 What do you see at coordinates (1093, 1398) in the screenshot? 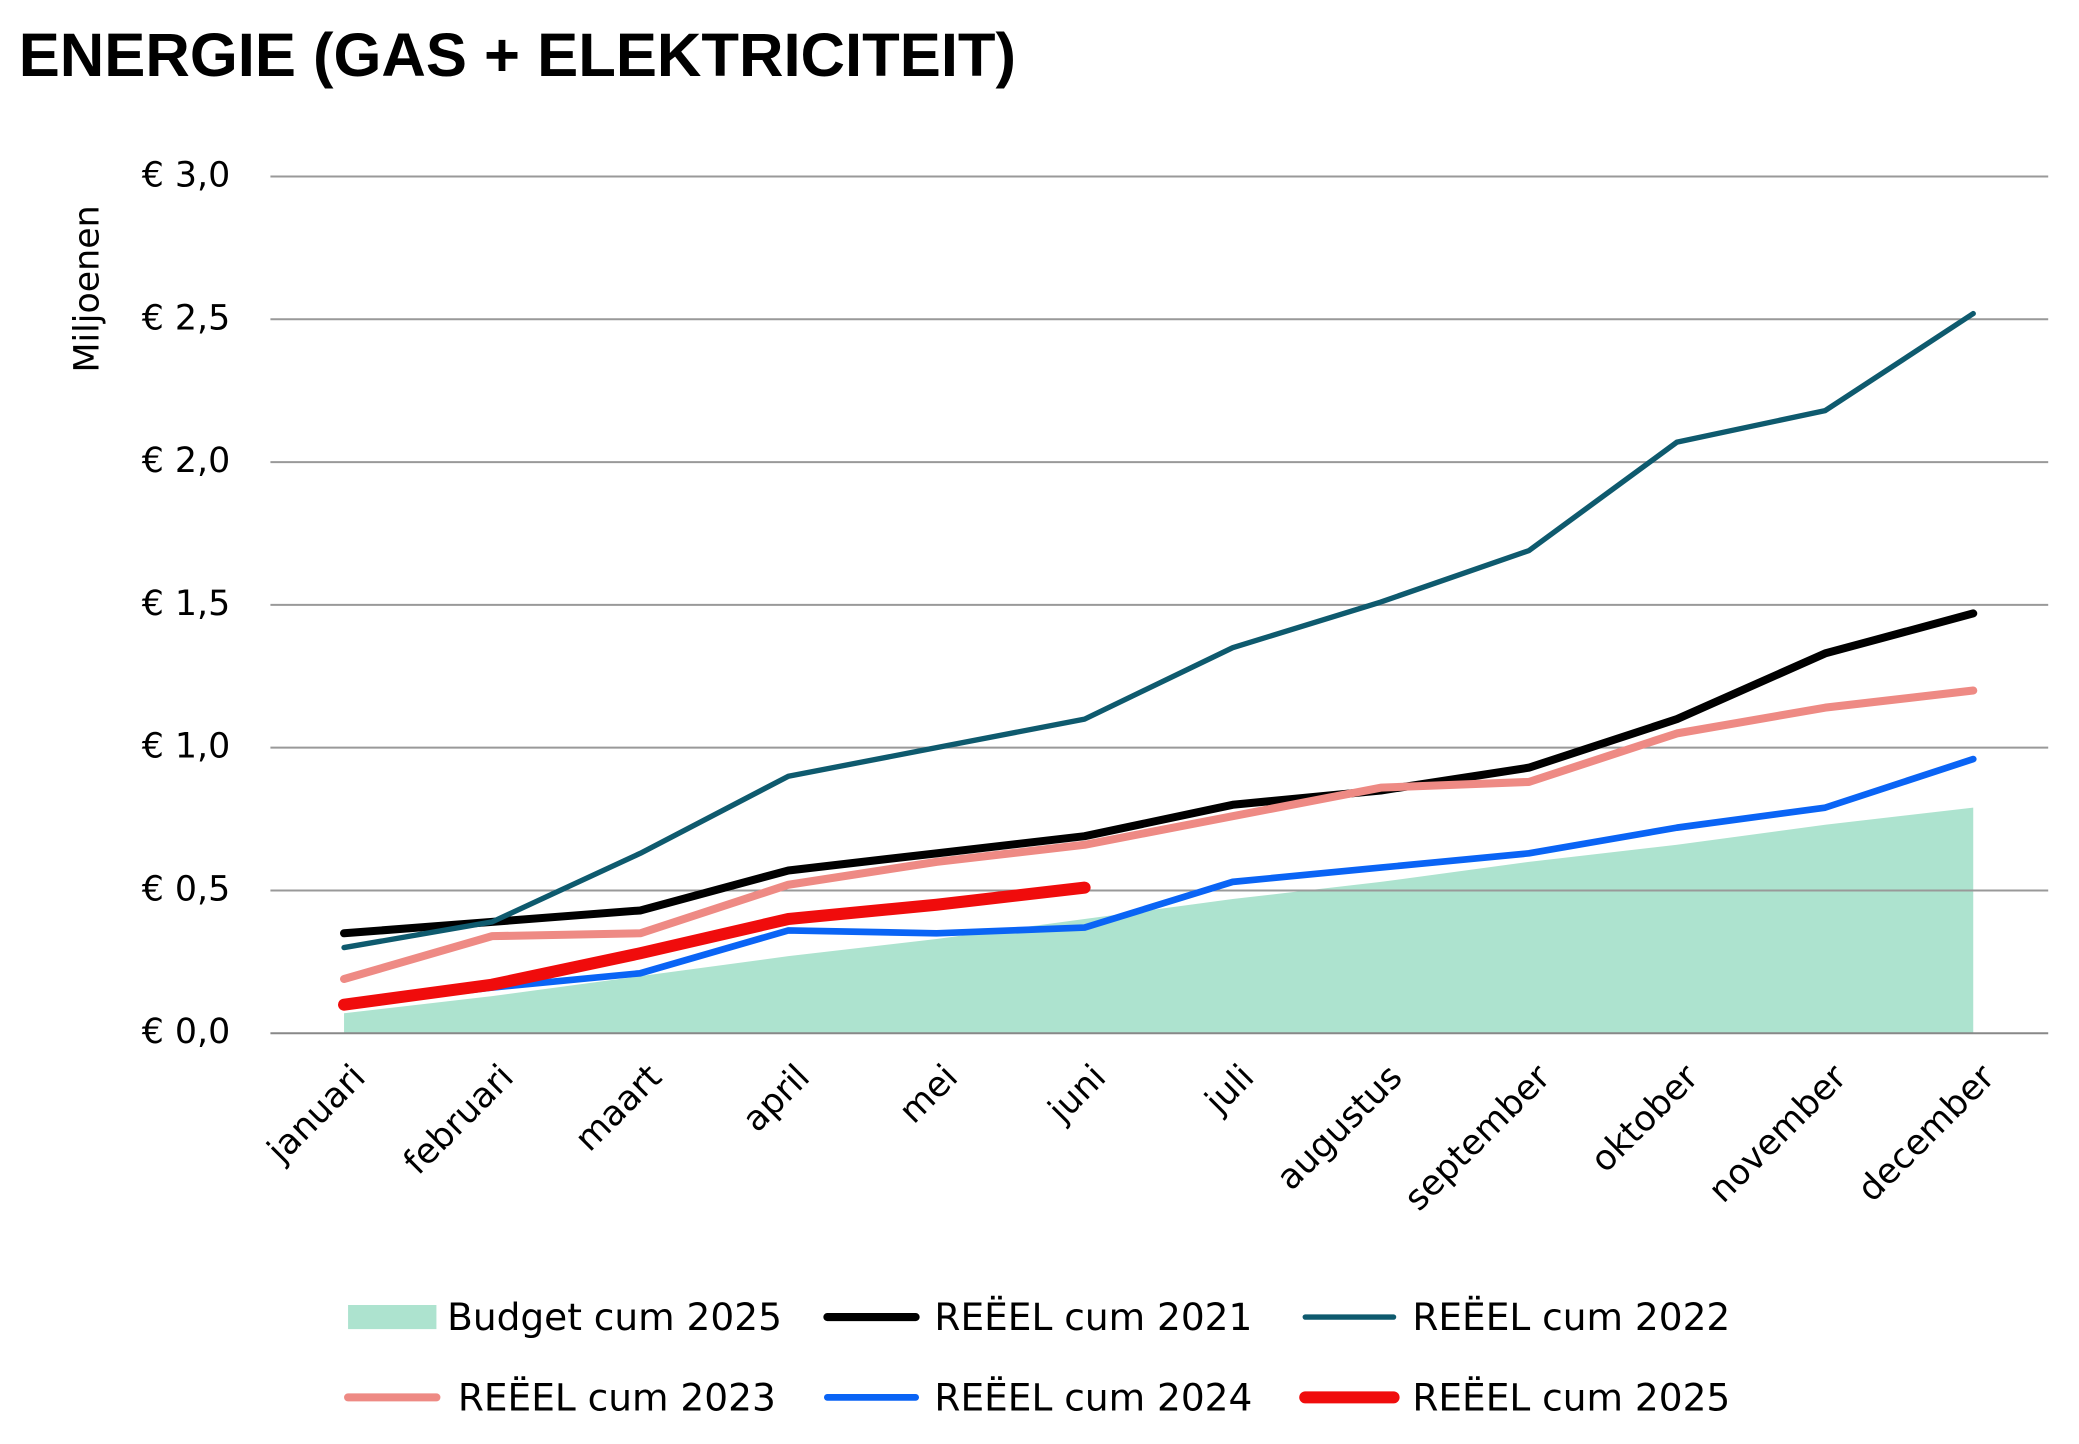
I see `legend-label: REËEL cum 2024` at bounding box center [1093, 1398].